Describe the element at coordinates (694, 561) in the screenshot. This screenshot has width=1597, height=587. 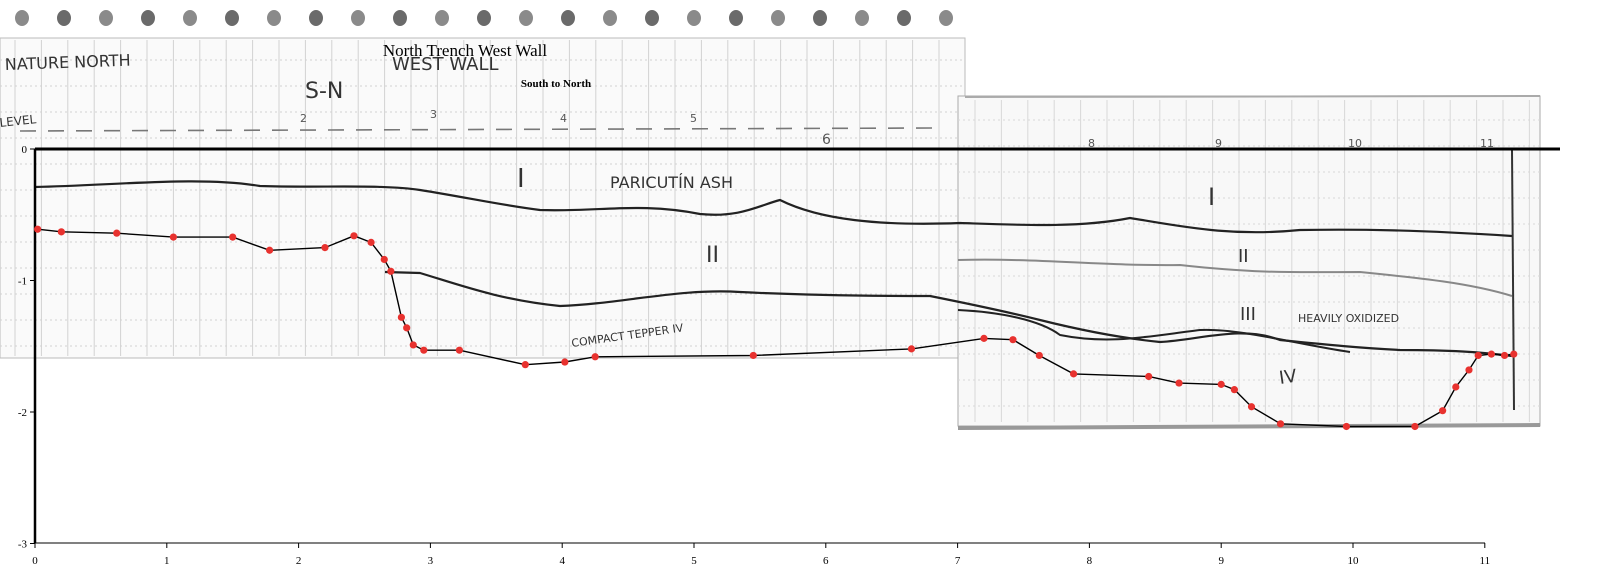
I see `x-tick-label: 5` at that location.